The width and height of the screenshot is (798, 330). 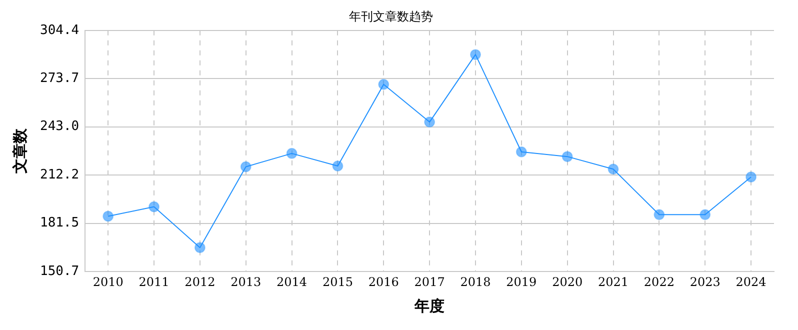 What do you see at coordinates (60, 126) in the screenshot?
I see `y-tick-label: 243.0` at bounding box center [60, 126].